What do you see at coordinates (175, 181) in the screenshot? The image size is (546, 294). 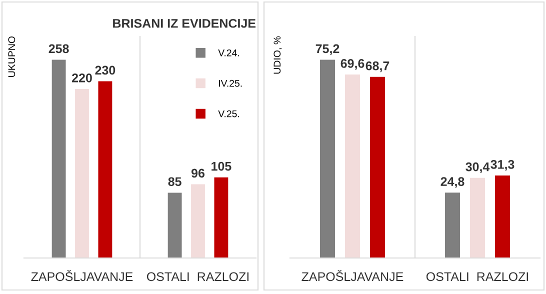 I see `data-label: 85` at bounding box center [175, 181].